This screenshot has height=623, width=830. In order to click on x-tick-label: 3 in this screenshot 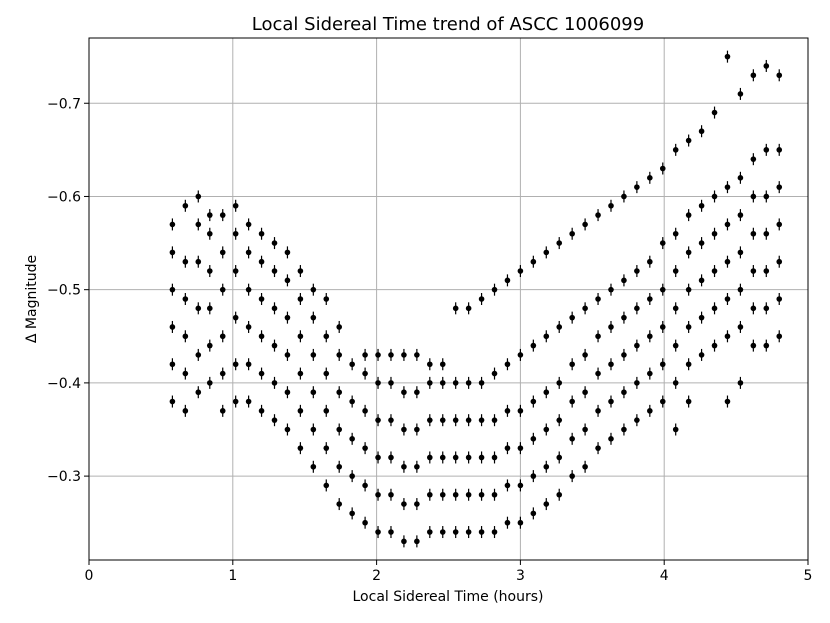, I will do `click(520, 576)`.